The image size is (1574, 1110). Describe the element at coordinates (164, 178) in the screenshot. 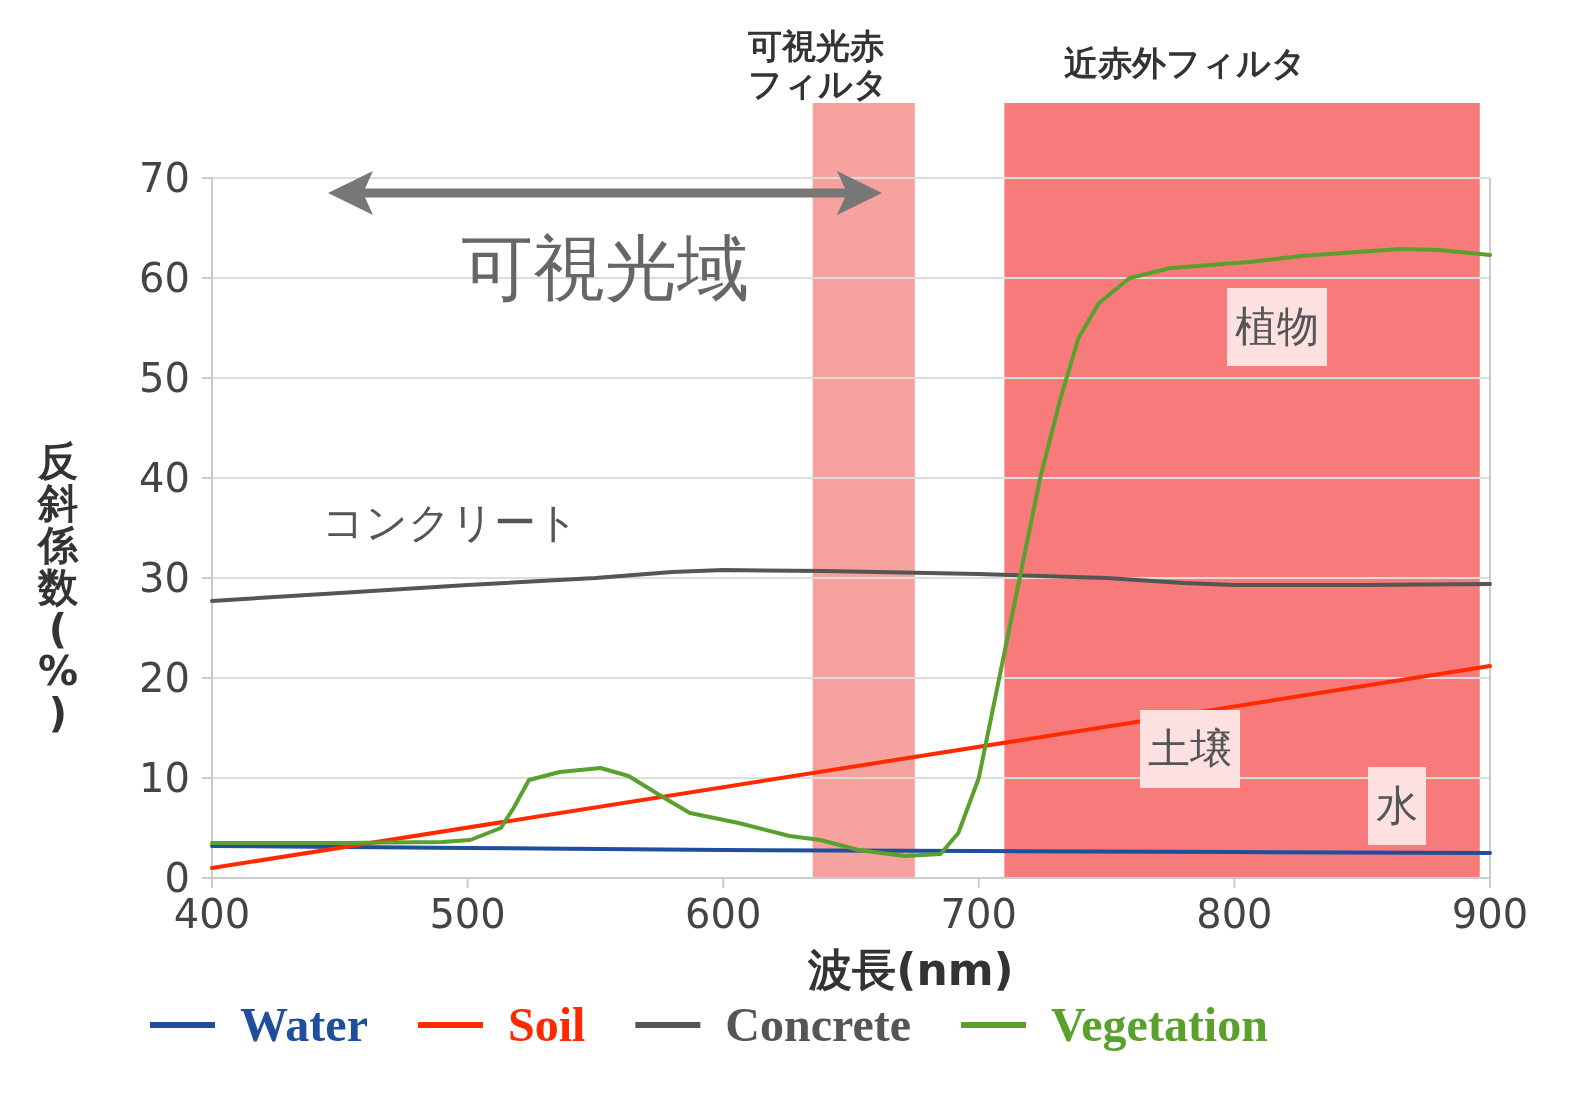

I see `y-tick-label: 70` at that location.